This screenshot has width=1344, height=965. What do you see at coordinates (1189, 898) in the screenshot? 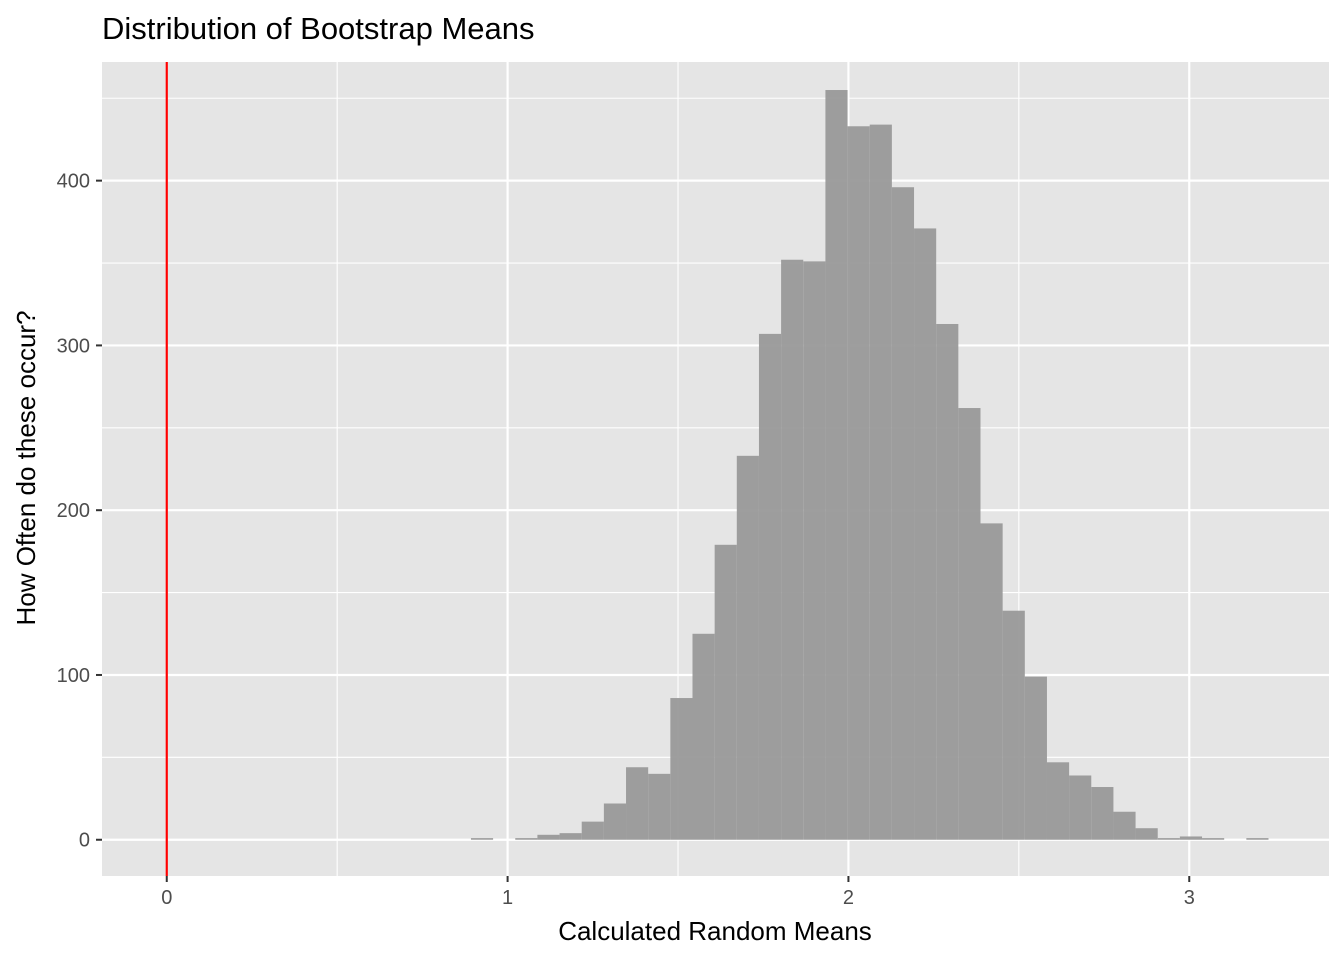
I see `x-tick-label: 3` at bounding box center [1189, 898].